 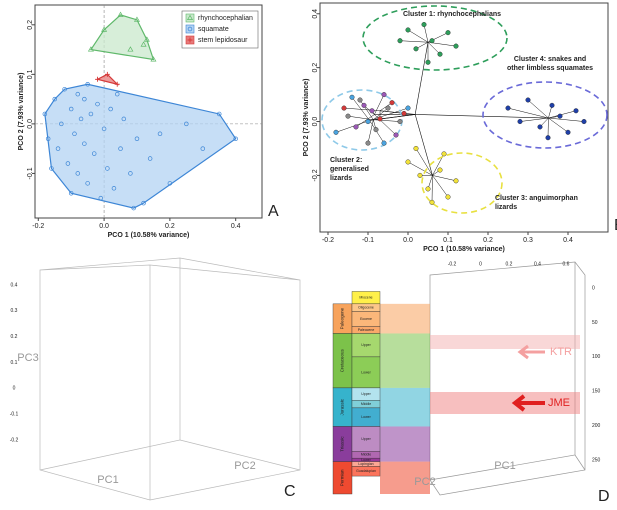 What do you see at coordinates (528, 403) in the screenshot?
I see `jme-arrow` at bounding box center [528, 403].